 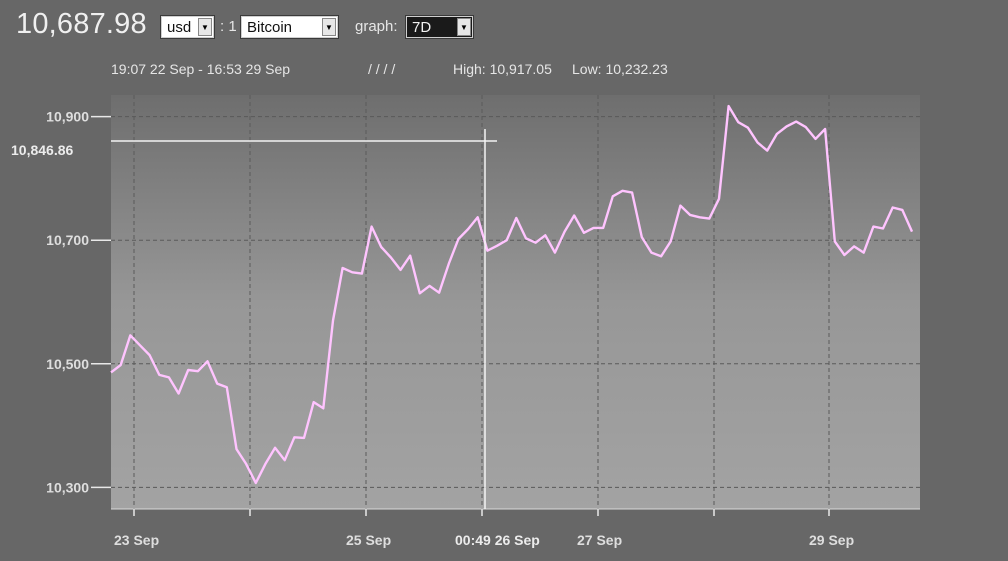 What do you see at coordinates (67, 117) in the screenshot?
I see `y-tick-label: 10,900` at bounding box center [67, 117].